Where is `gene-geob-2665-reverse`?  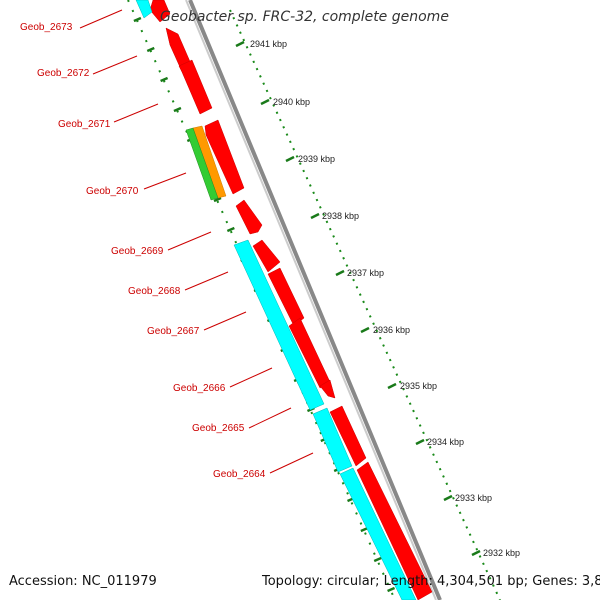 gene-geob-2665-reverse is located at coordinates (332, 440).